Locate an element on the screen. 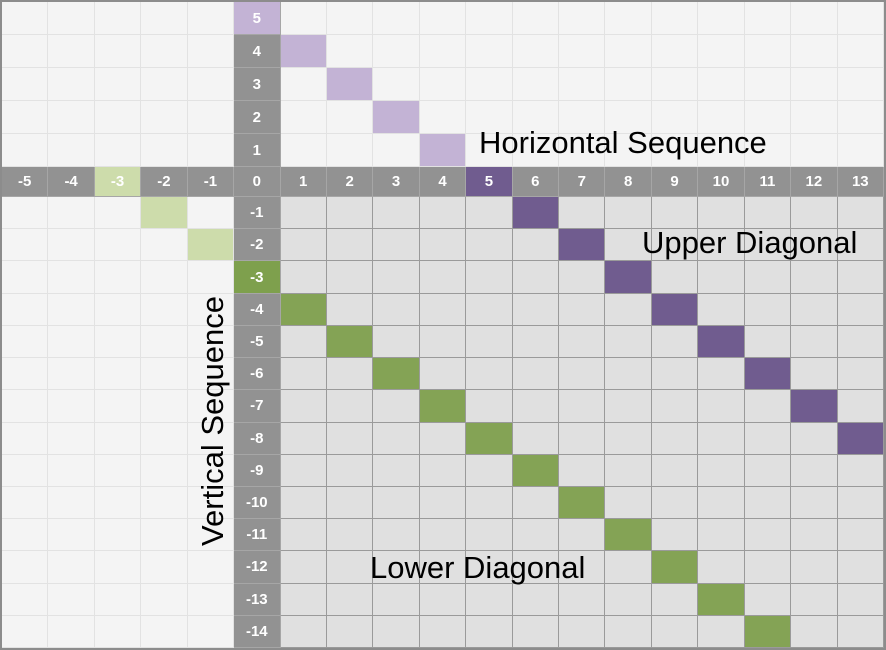 The width and height of the screenshot is (886, 650). cell--4--4 is located at coordinates (71, 309).